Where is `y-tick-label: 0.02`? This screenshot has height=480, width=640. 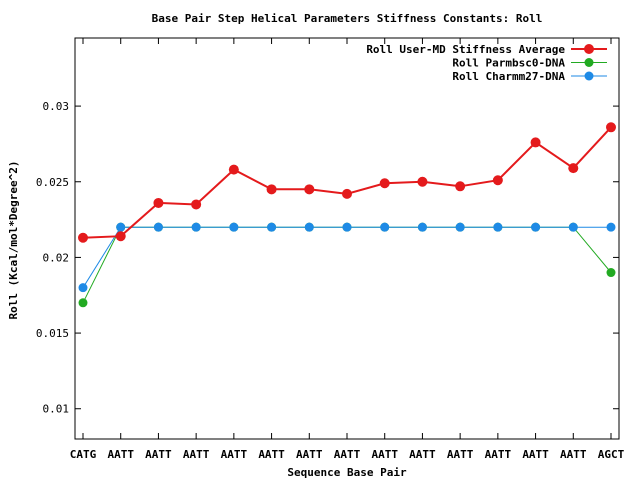 y-tick-label: 0.02 is located at coordinates (56, 257).